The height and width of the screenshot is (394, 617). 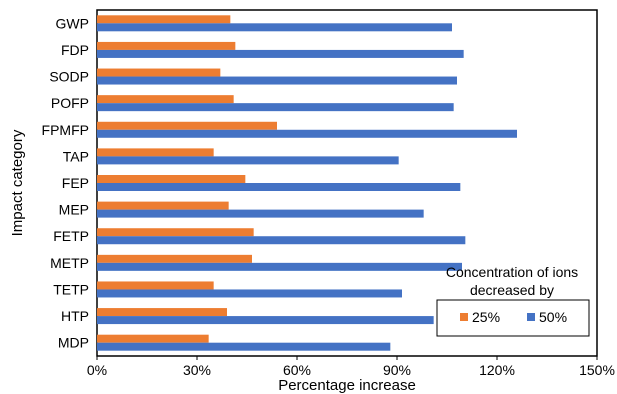 What do you see at coordinates (512, 272) in the screenshot?
I see `legend-title-line1: Concentration of ions` at bounding box center [512, 272].